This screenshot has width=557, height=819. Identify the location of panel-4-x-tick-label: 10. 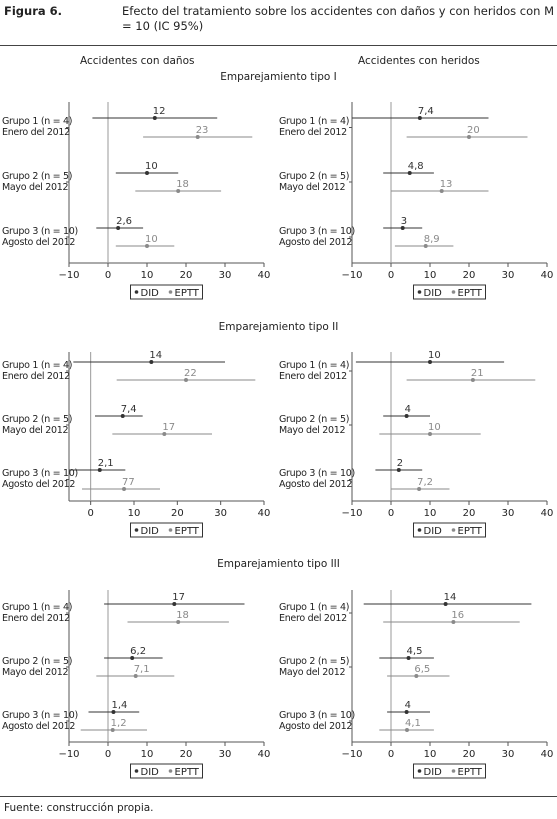
(430, 513).